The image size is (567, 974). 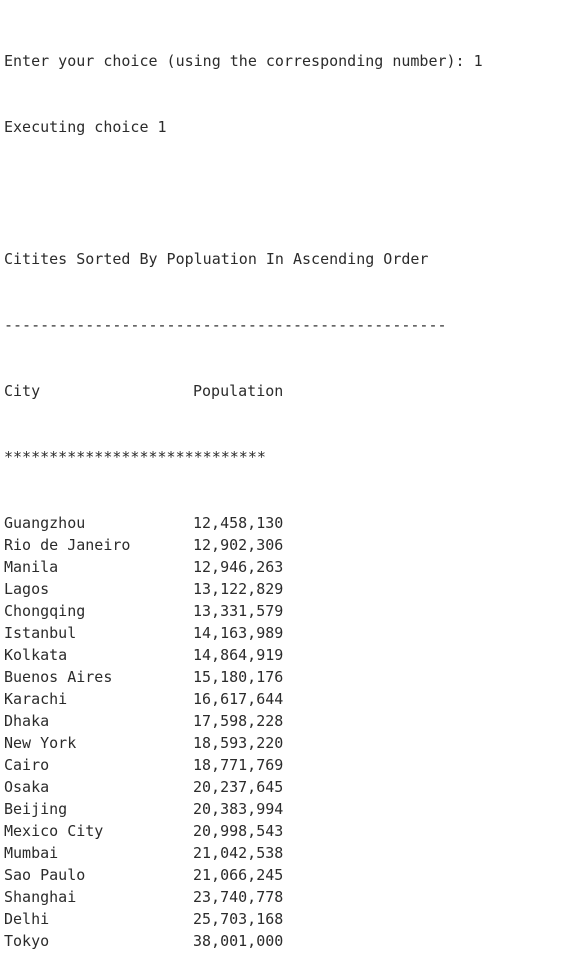 What do you see at coordinates (98, 831) in the screenshot?
I see `city-name: Mexico City` at bounding box center [98, 831].